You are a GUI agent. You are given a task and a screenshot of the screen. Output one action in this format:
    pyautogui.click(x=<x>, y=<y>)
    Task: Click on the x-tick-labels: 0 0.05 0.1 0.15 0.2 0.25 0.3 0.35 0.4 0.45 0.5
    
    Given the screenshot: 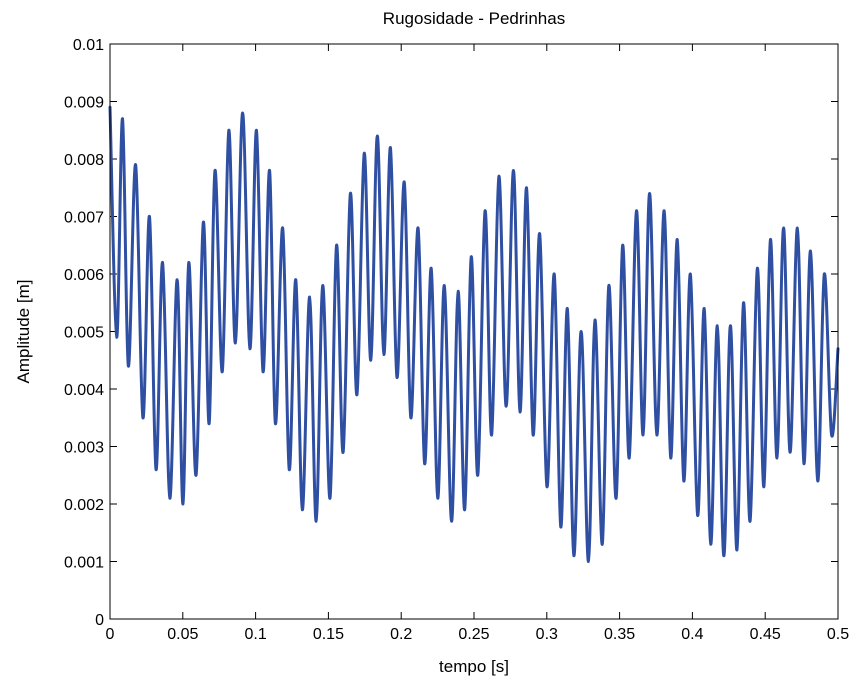 What is the action you would take?
    pyautogui.click(x=478, y=634)
    